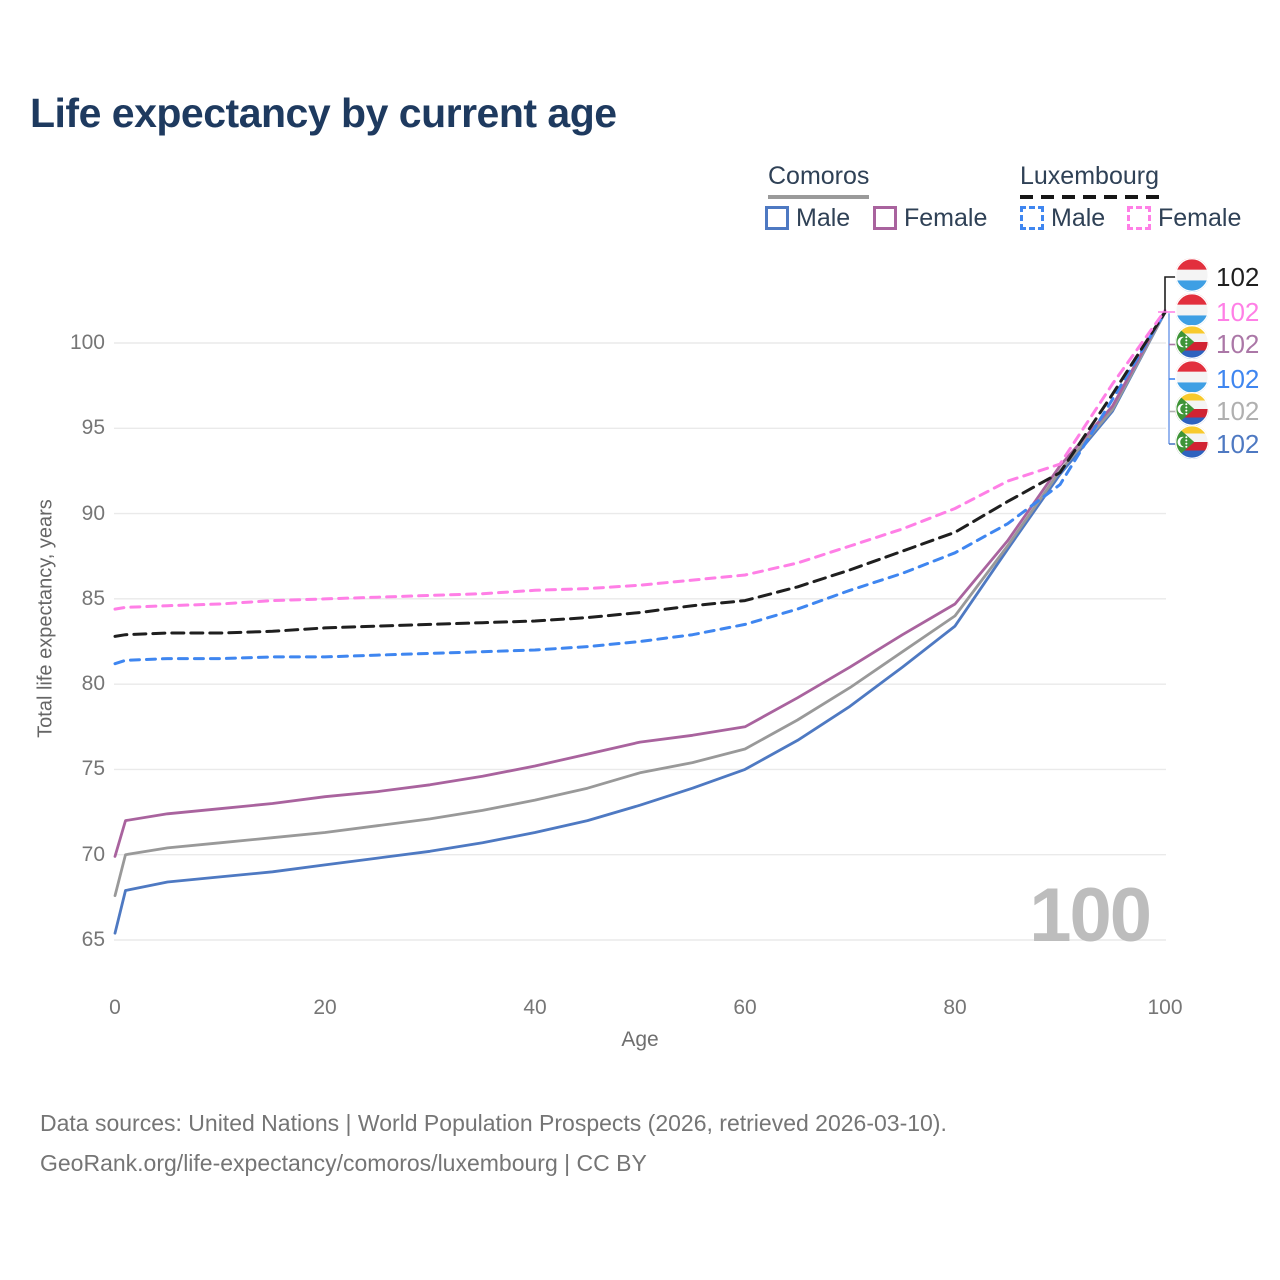 The image size is (1280, 1280). Describe the element at coordinates (323, 113) in the screenshot. I see `page-title: Life expectancy by current age` at that location.